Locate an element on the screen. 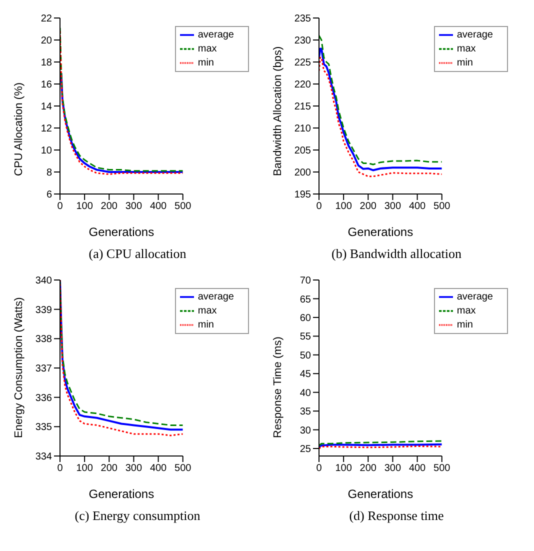  y-axis-title: CPU Allocation (%) is located at coordinates (18, 129).